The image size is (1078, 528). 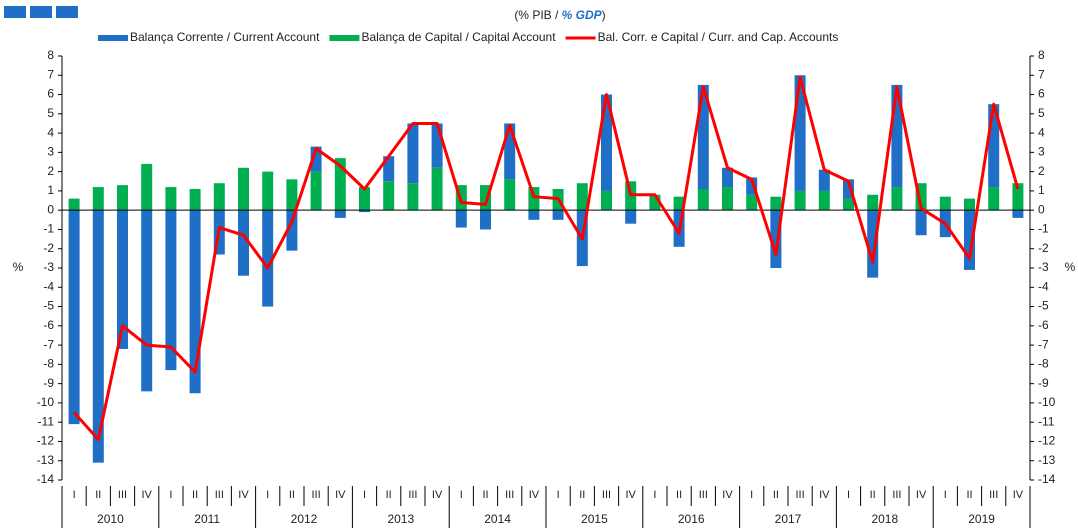 What do you see at coordinates (48, 364) in the screenshot?
I see `y-tick-label: -8` at bounding box center [48, 364].